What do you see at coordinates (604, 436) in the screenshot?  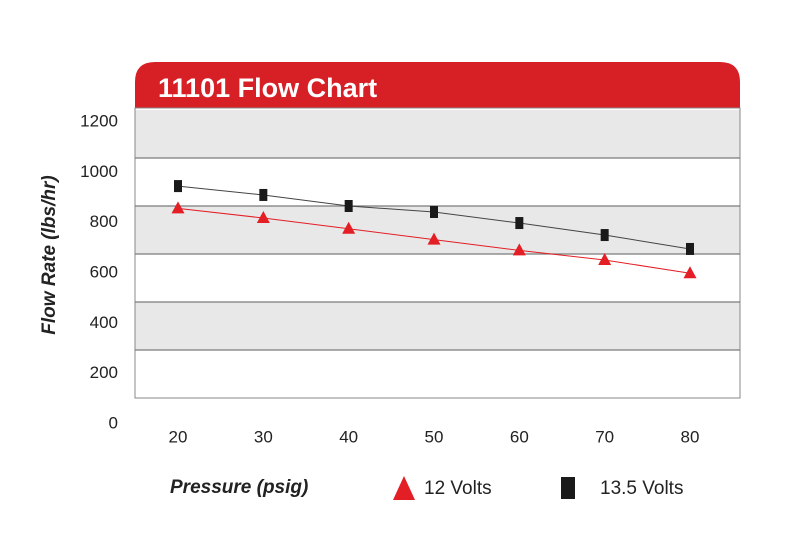 I see `x-tick-label: 70` at bounding box center [604, 436].